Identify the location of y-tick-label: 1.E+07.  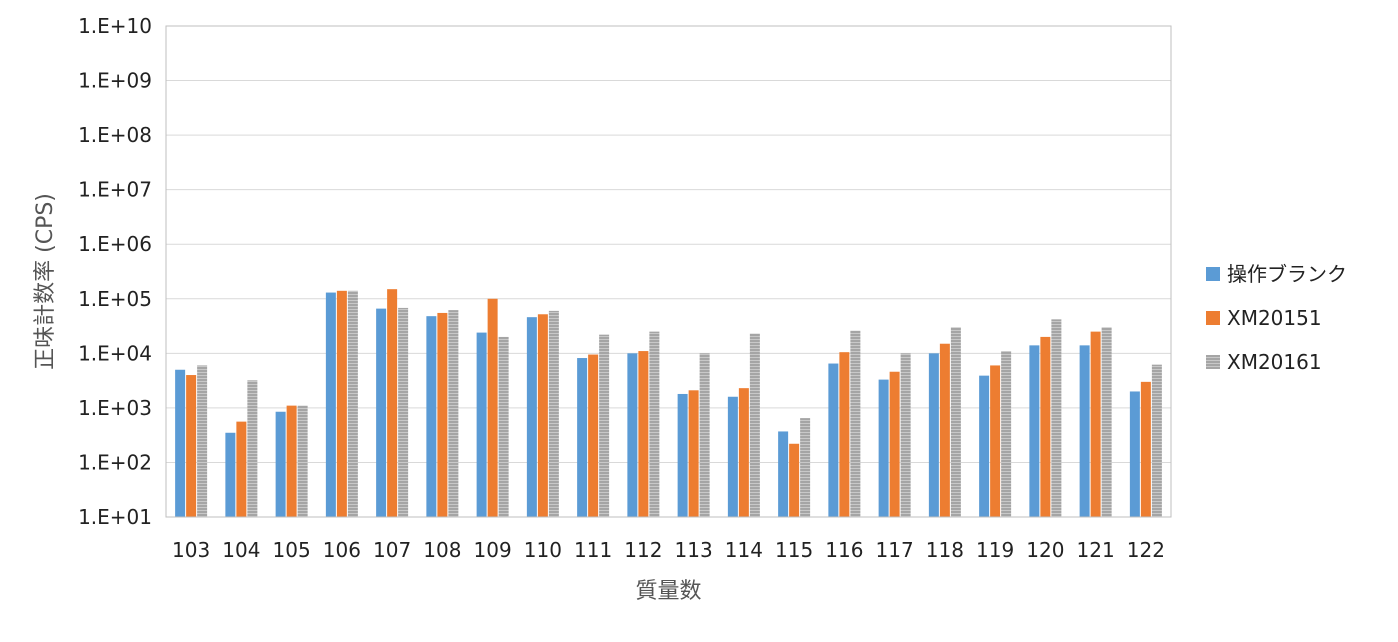
(115, 190).